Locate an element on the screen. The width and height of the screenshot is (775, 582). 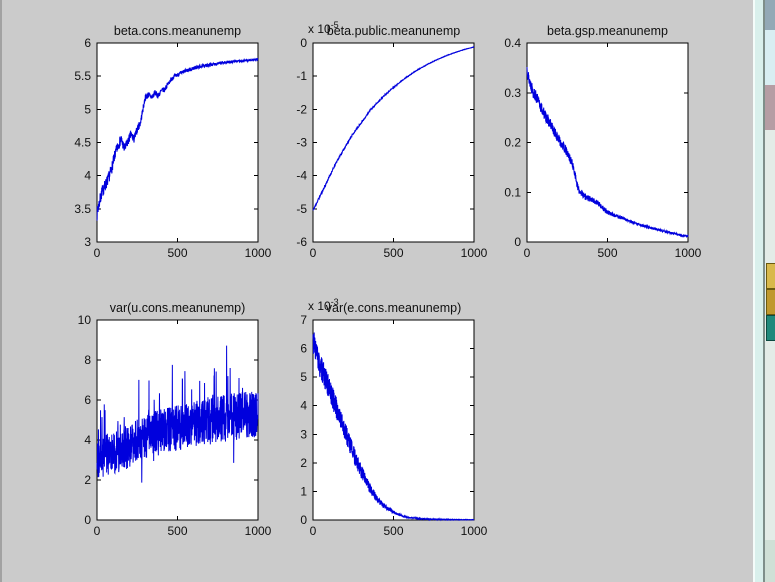
y-tick-label: 3.5 is located at coordinates (82, 209).